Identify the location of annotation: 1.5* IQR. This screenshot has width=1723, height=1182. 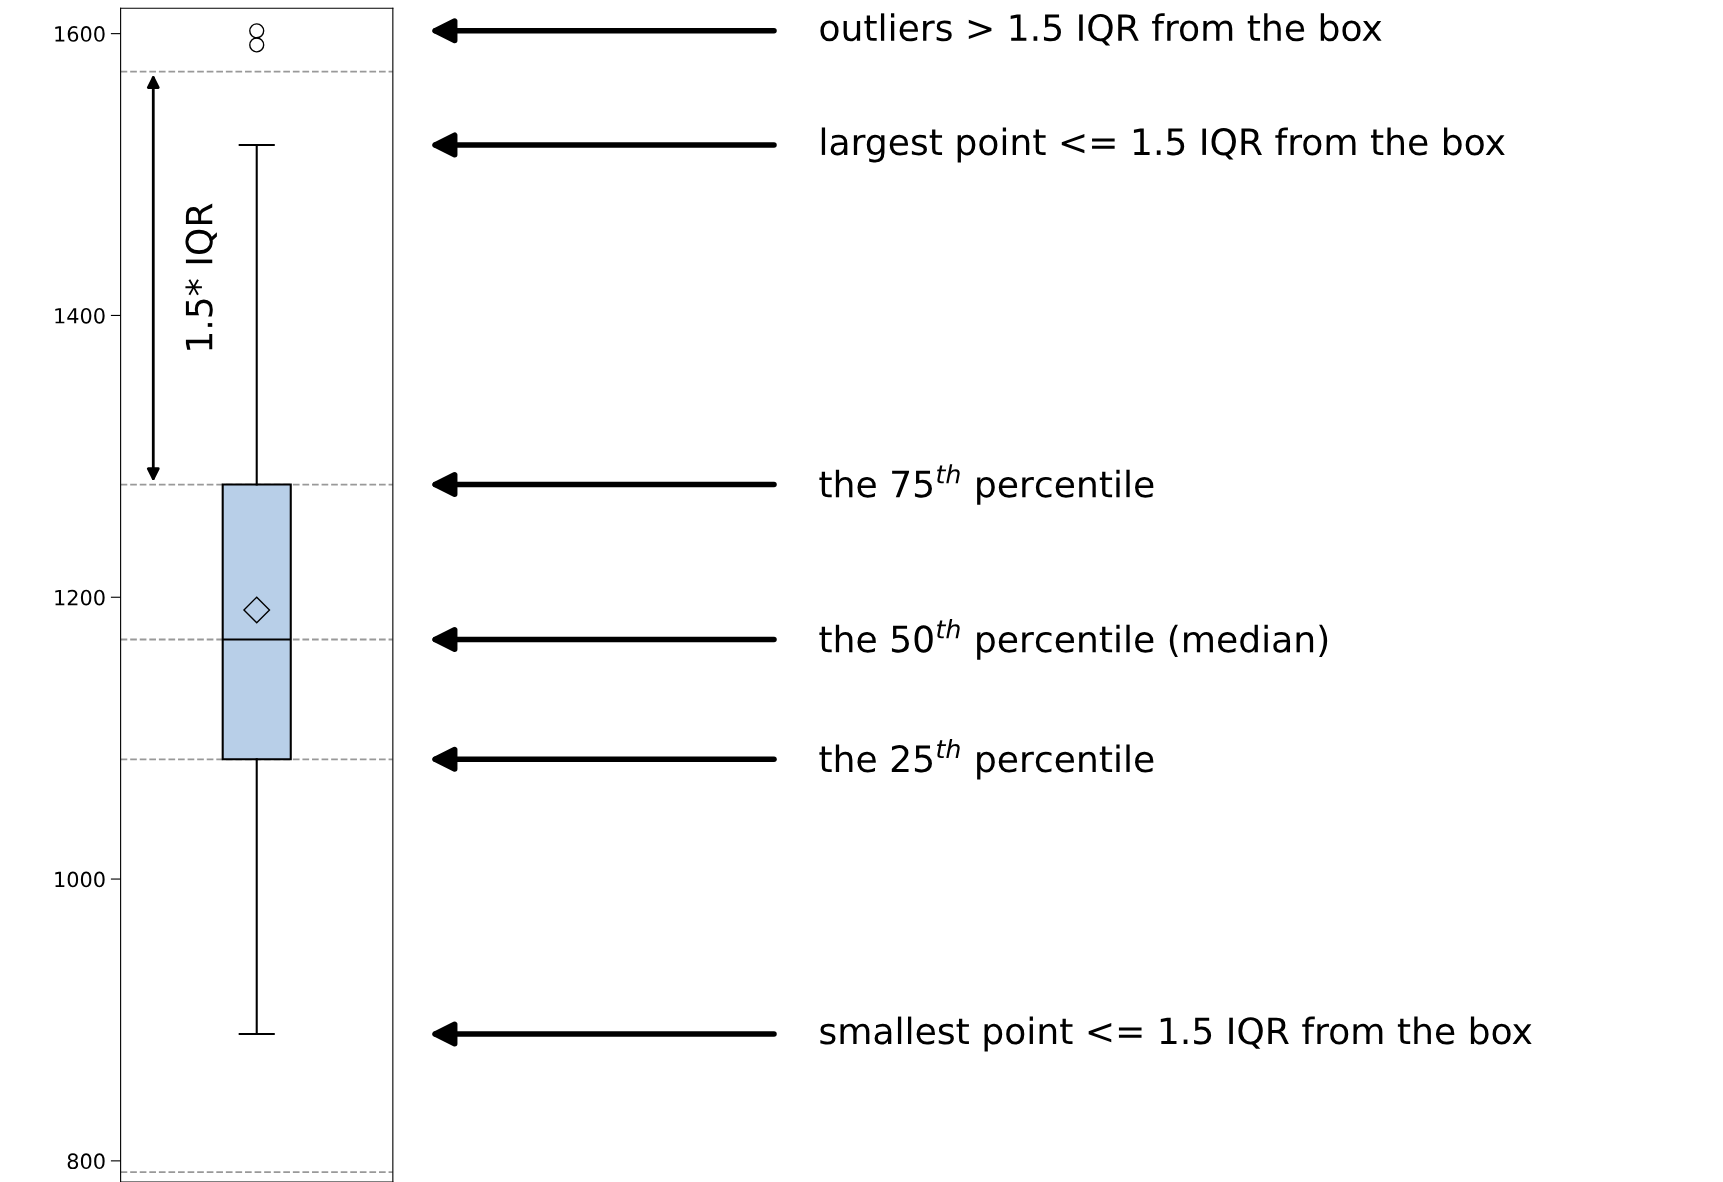
(201, 276).